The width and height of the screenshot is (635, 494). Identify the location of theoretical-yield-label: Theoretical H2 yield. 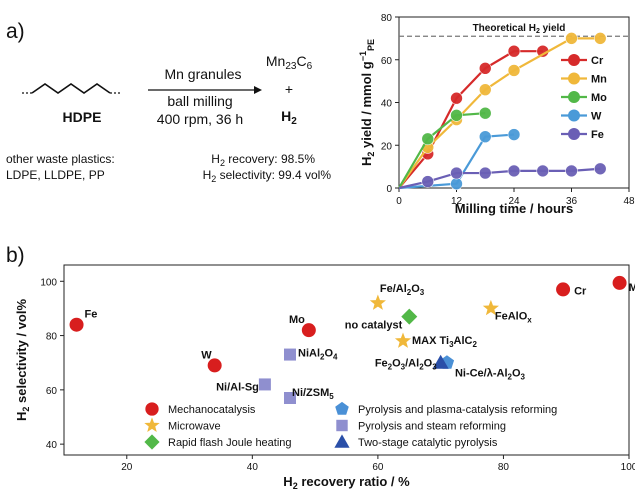
(519, 29).